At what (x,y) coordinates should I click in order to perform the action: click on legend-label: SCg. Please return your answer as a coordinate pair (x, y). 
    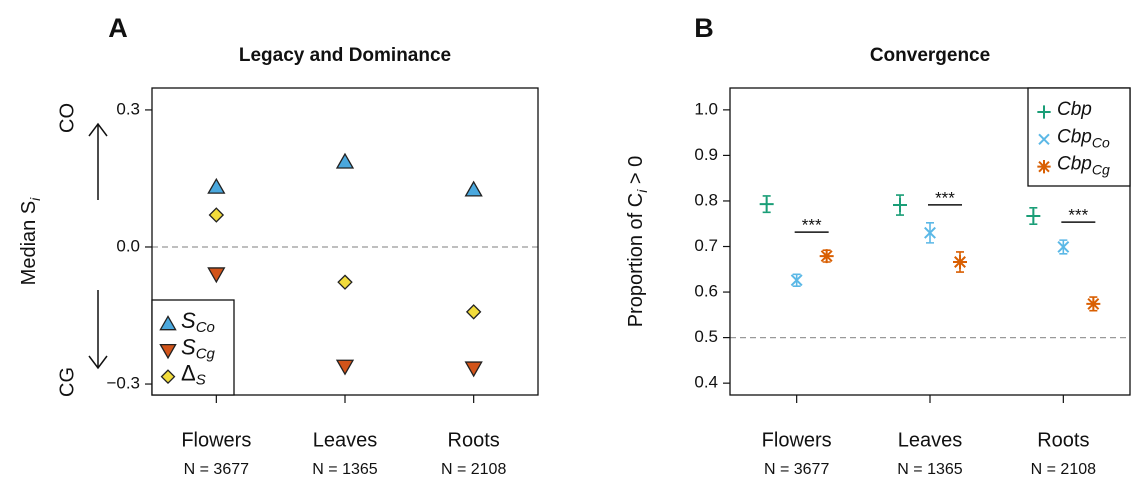
    Looking at the image, I should click on (198, 348).